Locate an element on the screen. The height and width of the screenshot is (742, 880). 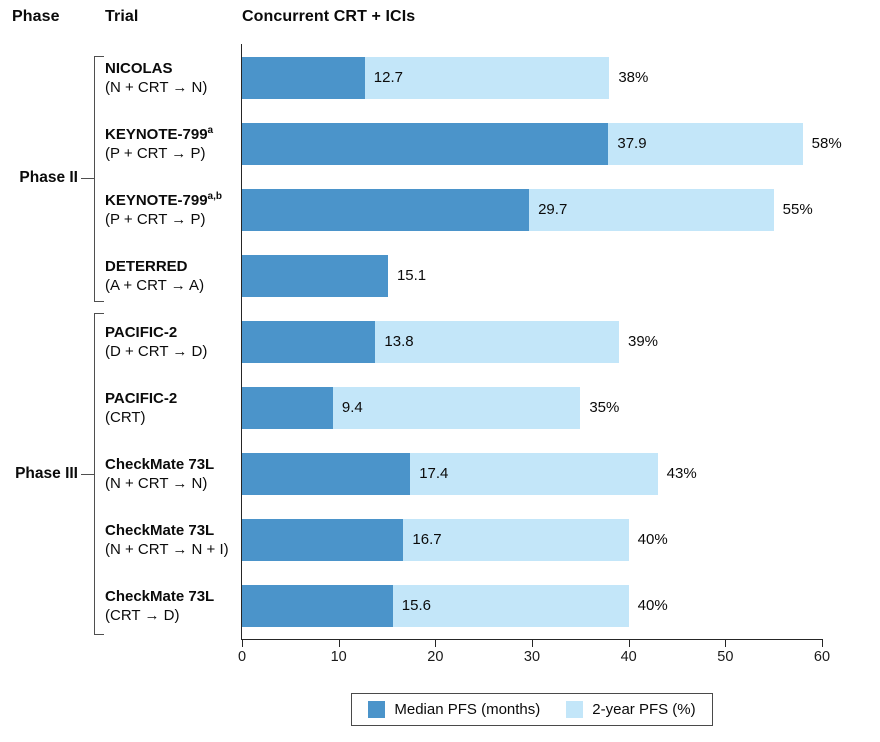
trial-protocol: (N + CRT → N + I) is located at coordinates (167, 549).